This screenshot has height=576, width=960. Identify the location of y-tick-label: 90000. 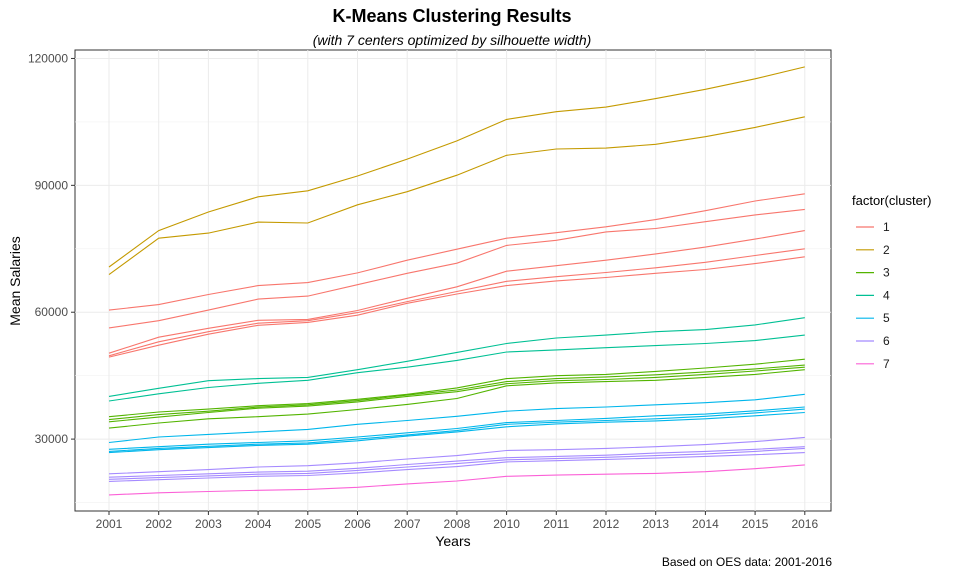
(52, 185).